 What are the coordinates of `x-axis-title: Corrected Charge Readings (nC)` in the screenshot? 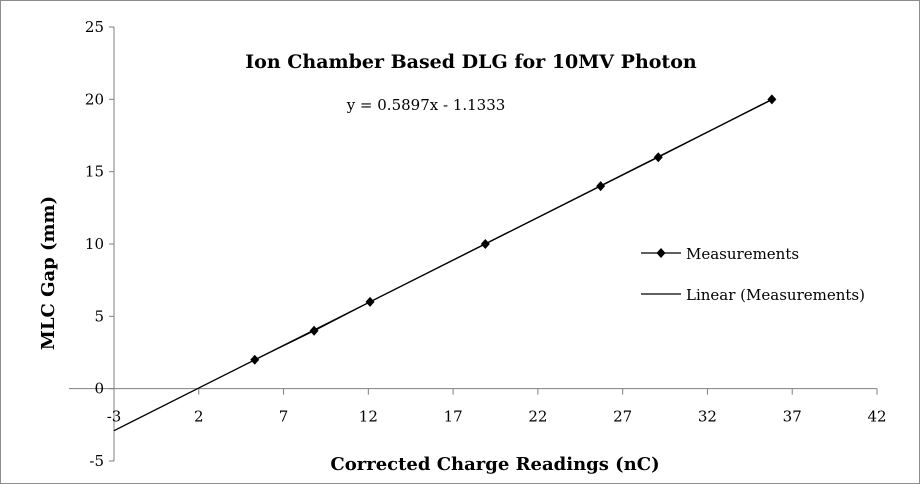 It's located at (494, 464).